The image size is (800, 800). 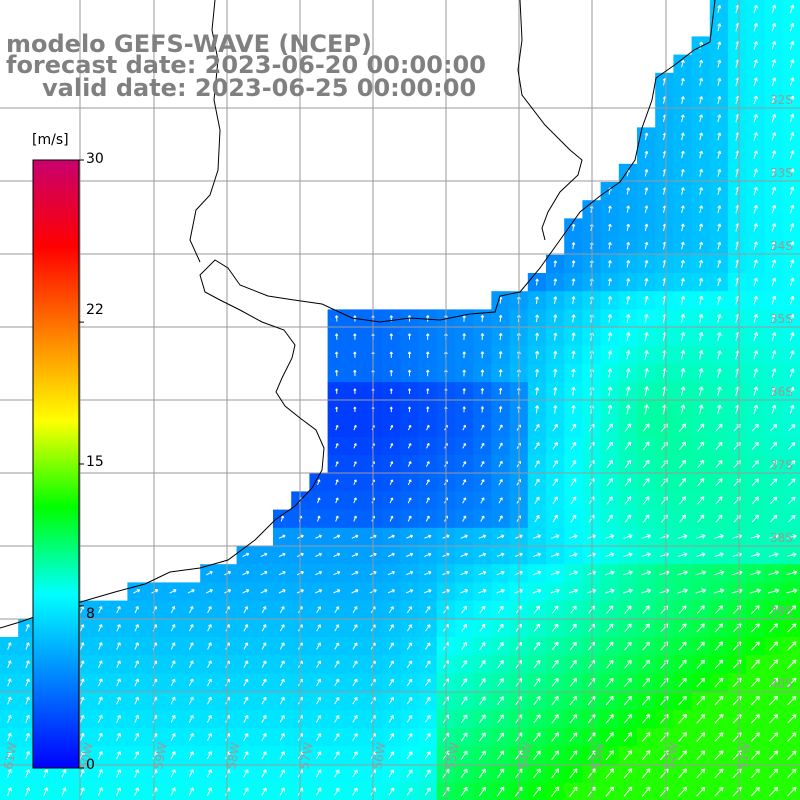 What do you see at coordinates (95, 310) in the screenshot?
I see `colorbar-tick-22: 22` at bounding box center [95, 310].